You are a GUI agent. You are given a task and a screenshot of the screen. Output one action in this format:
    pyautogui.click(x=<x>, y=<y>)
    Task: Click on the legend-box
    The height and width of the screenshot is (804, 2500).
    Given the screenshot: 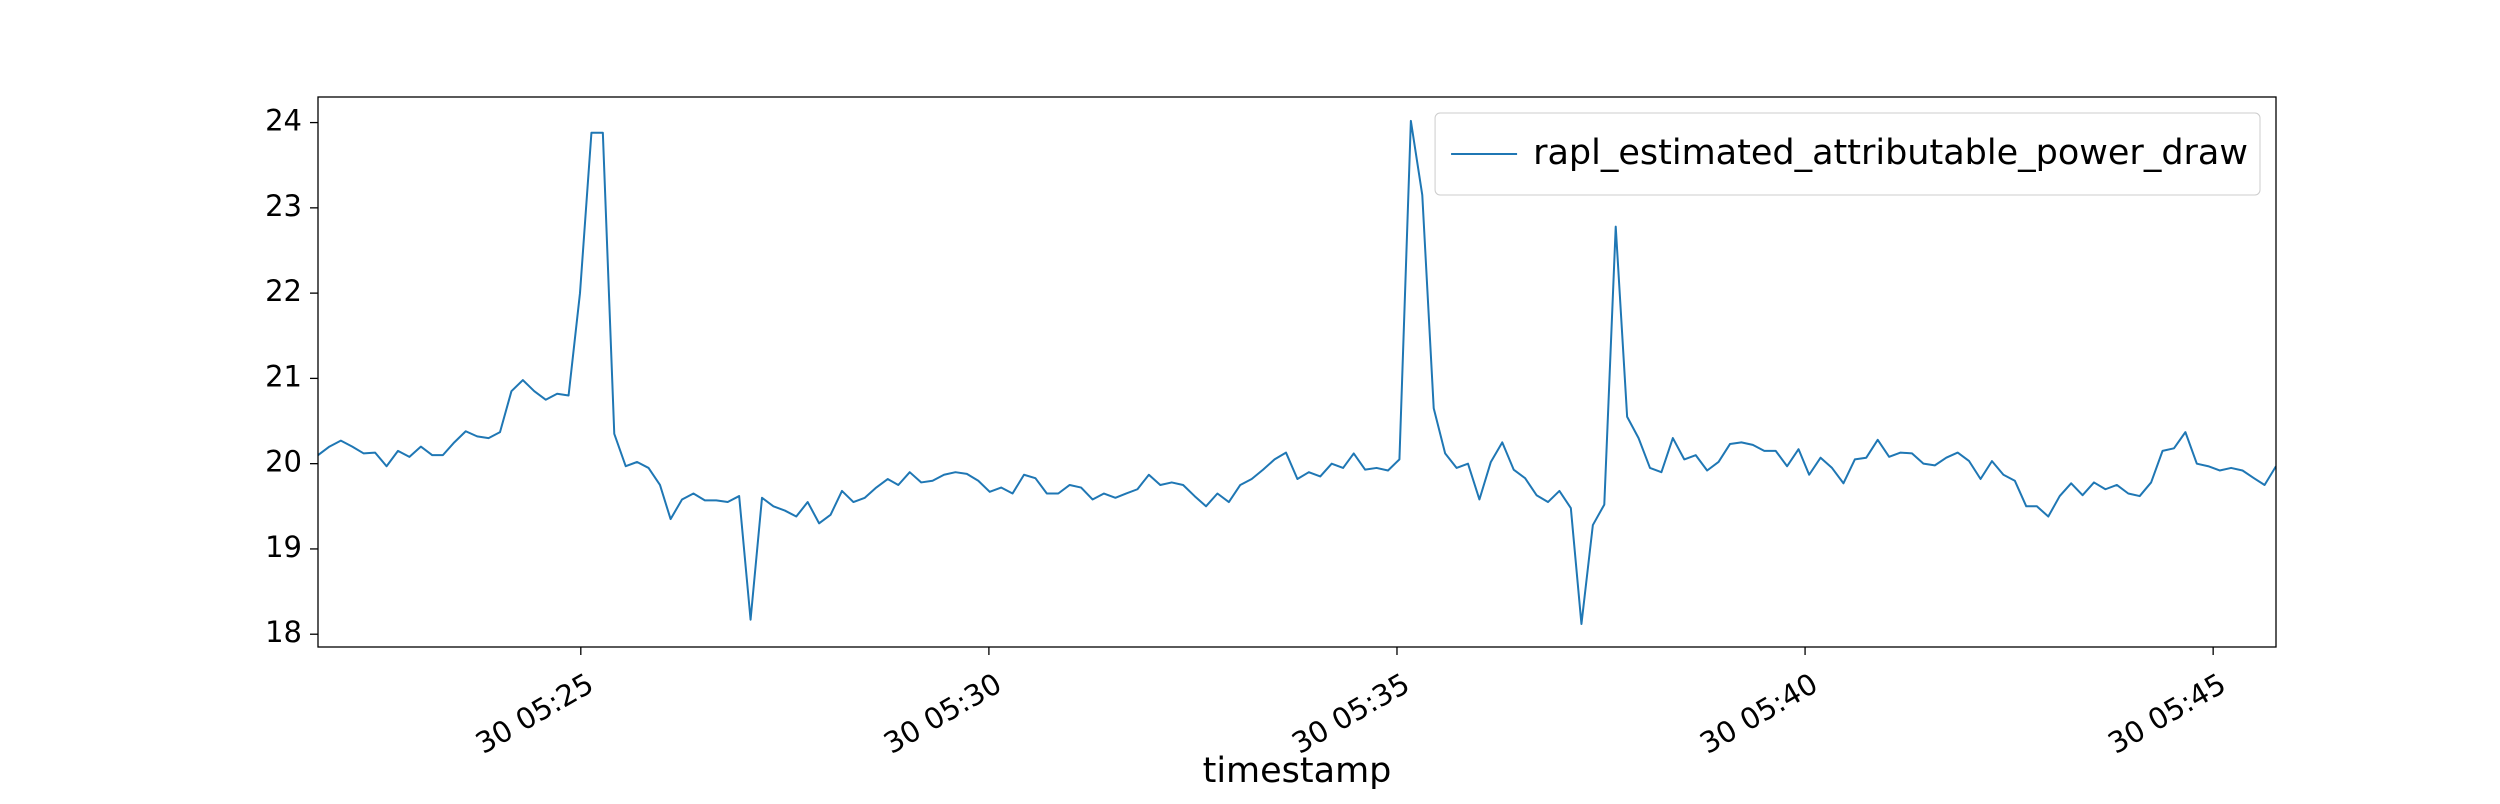 What is the action you would take?
    pyautogui.click(x=1847, y=154)
    